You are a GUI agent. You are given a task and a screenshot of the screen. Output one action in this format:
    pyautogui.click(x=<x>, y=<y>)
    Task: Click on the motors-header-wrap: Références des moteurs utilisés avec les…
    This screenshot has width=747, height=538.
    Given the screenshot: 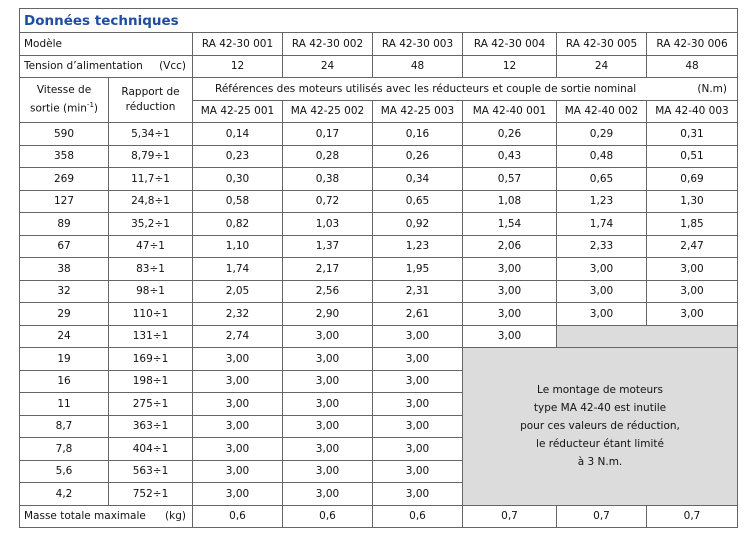 What is the action you would take?
    pyautogui.click(x=465, y=89)
    